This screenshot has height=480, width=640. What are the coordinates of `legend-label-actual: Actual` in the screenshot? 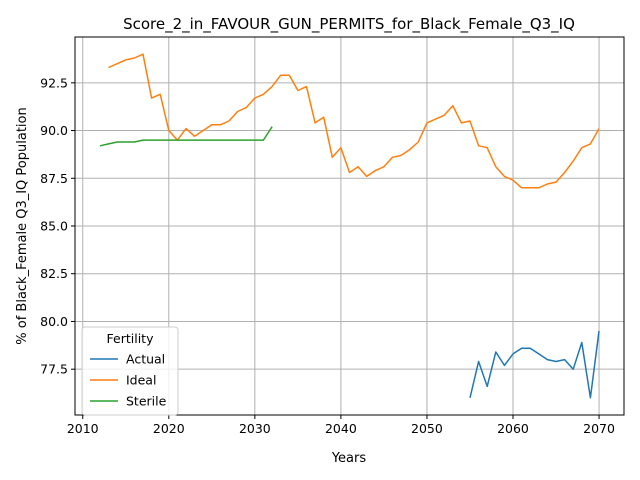 It's located at (145, 359).